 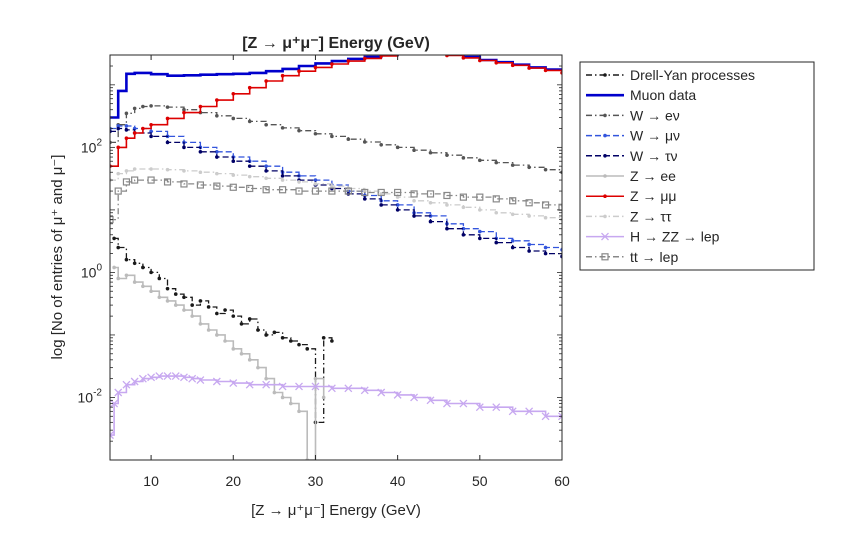 I want to click on legend-item-z: Z → ττ, so click(x=629, y=216).